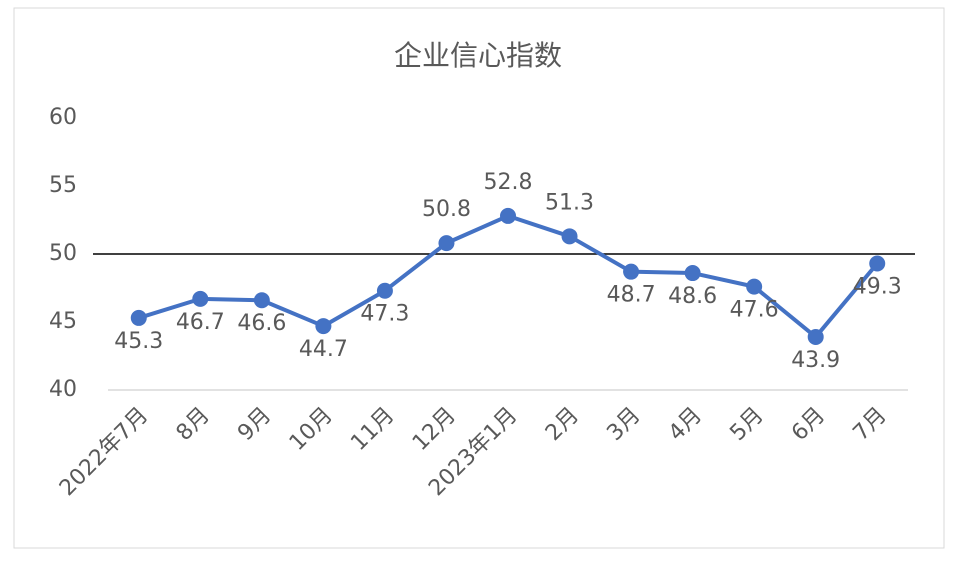  What do you see at coordinates (63, 321) in the screenshot?
I see `y-tick-label: 45` at bounding box center [63, 321].